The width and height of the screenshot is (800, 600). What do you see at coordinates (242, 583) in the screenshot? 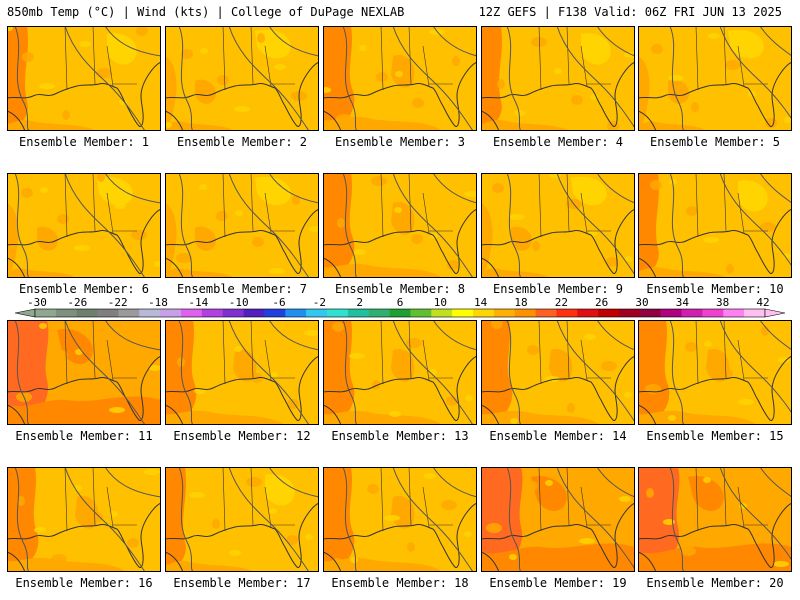
I see `ensemble-member-label: Ensemble Member: 17` at bounding box center [242, 583].